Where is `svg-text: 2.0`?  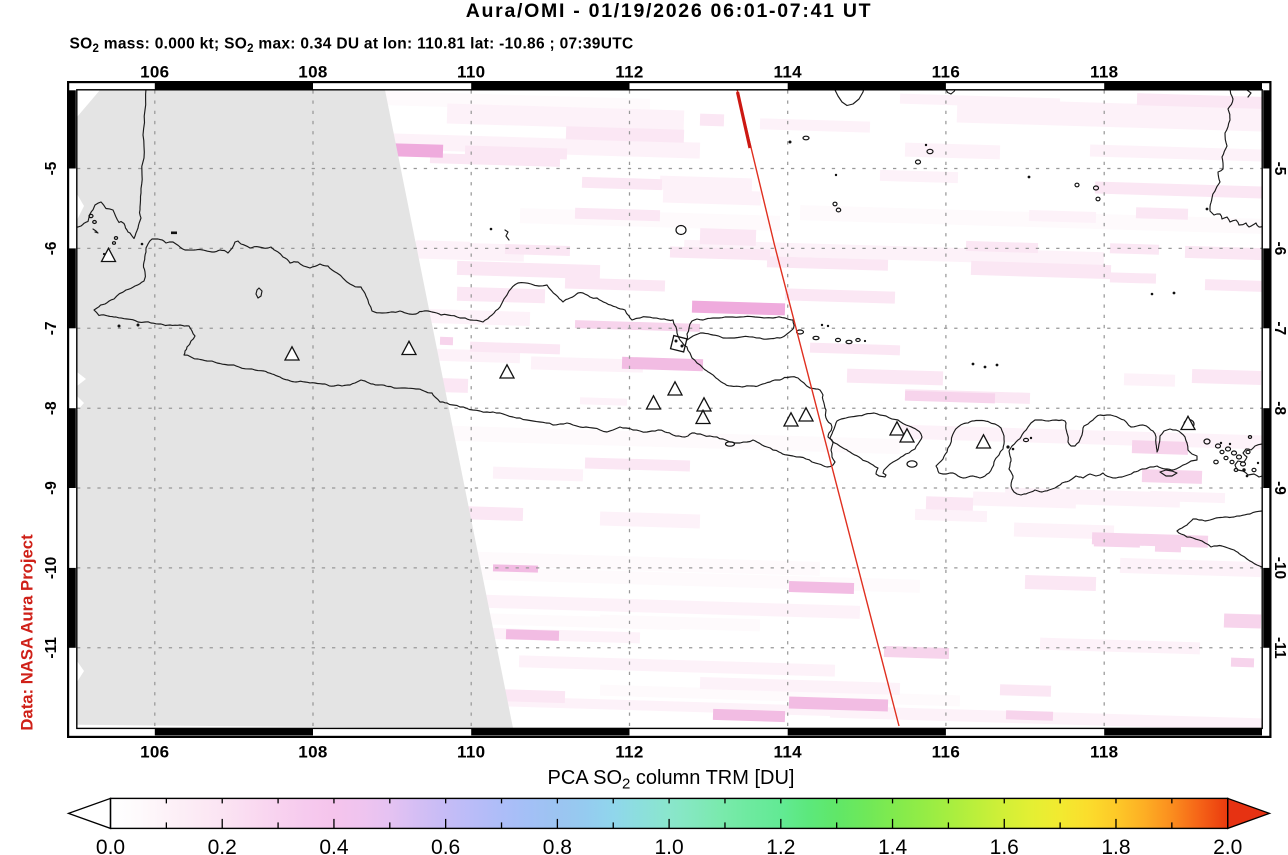
svg-text: 2.0 is located at coordinates (1227, 845).